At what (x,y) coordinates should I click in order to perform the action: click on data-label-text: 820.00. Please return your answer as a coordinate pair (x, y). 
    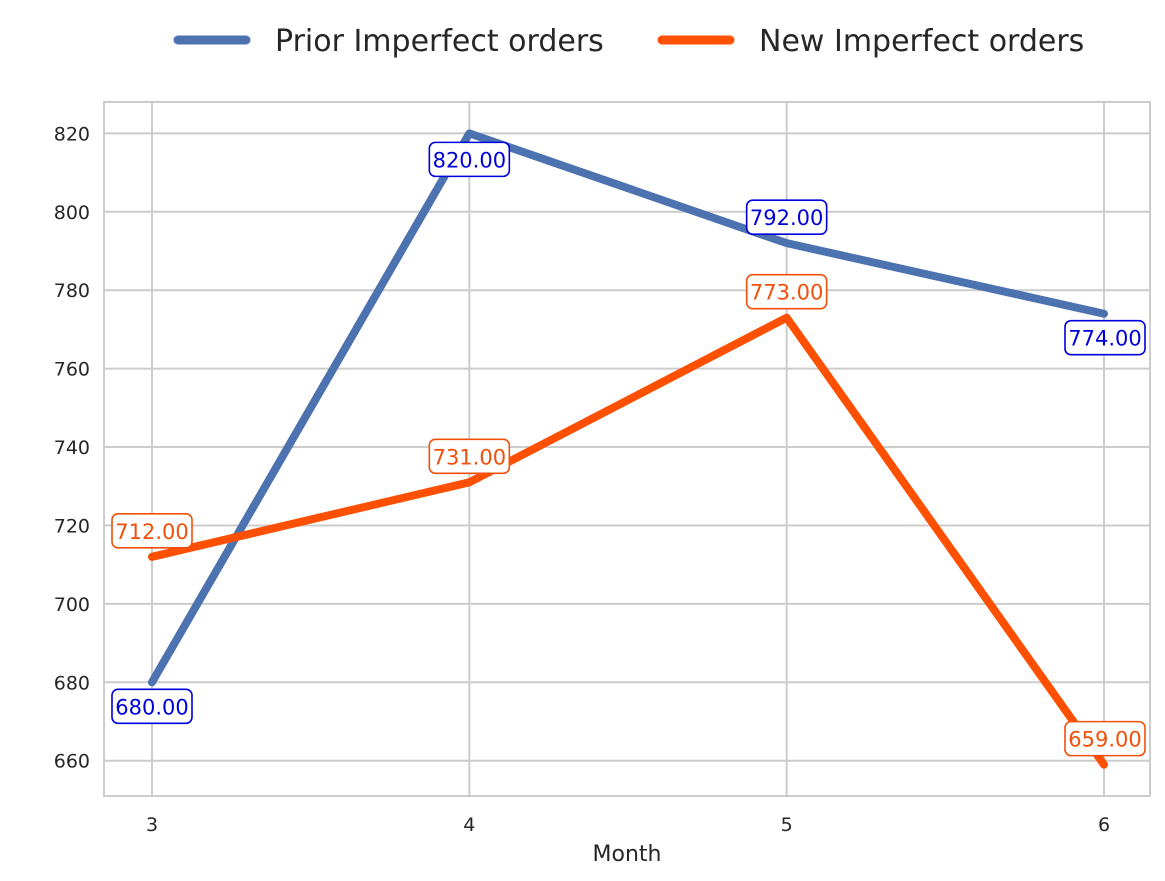
    Looking at the image, I should click on (469, 160).